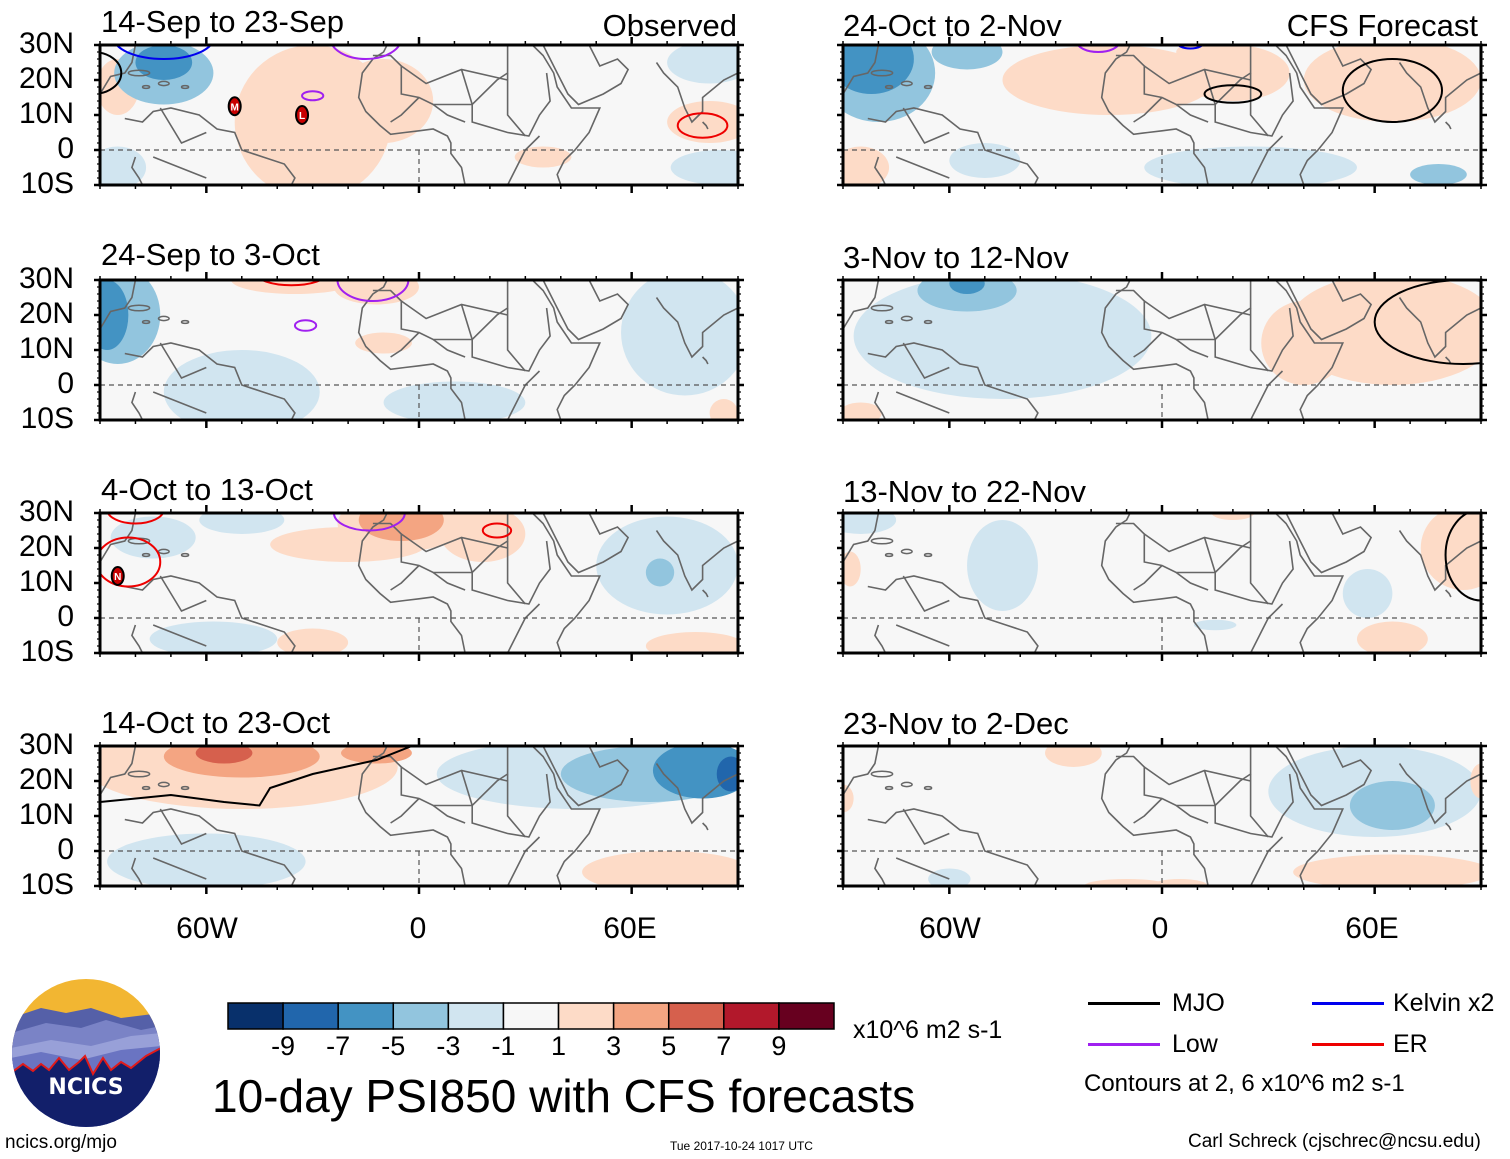 This screenshot has width=1510, height=1159. Describe the element at coordinates (724, 1046) in the screenshot. I see `colorbar-tick-label: 7` at that location.